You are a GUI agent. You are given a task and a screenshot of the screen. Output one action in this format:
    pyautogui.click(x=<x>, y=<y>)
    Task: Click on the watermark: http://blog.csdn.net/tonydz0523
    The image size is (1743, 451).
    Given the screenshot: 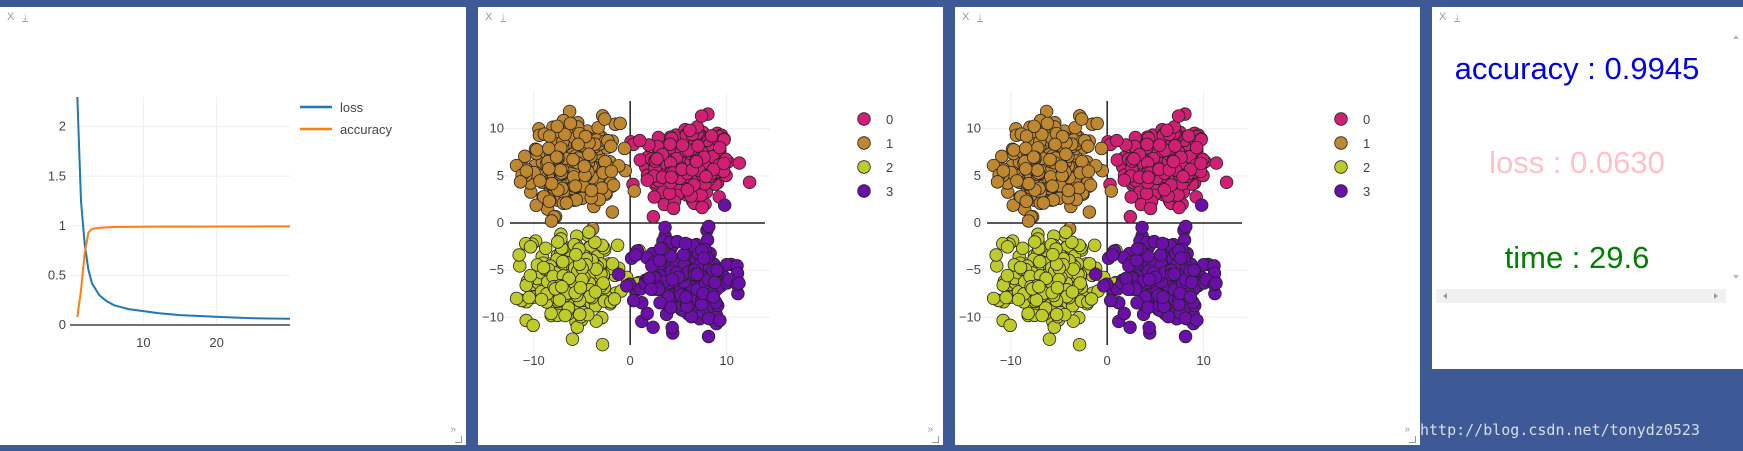 What is the action you would take?
    pyautogui.click(x=1560, y=430)
    